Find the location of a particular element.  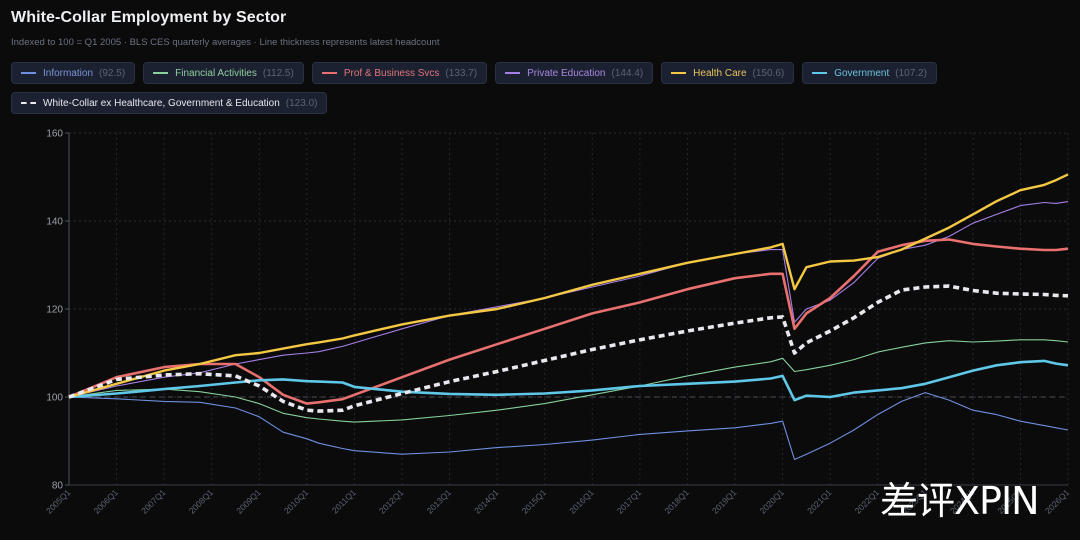

x-tick-label: 2019Q1 is located at coordinates (724, 501).